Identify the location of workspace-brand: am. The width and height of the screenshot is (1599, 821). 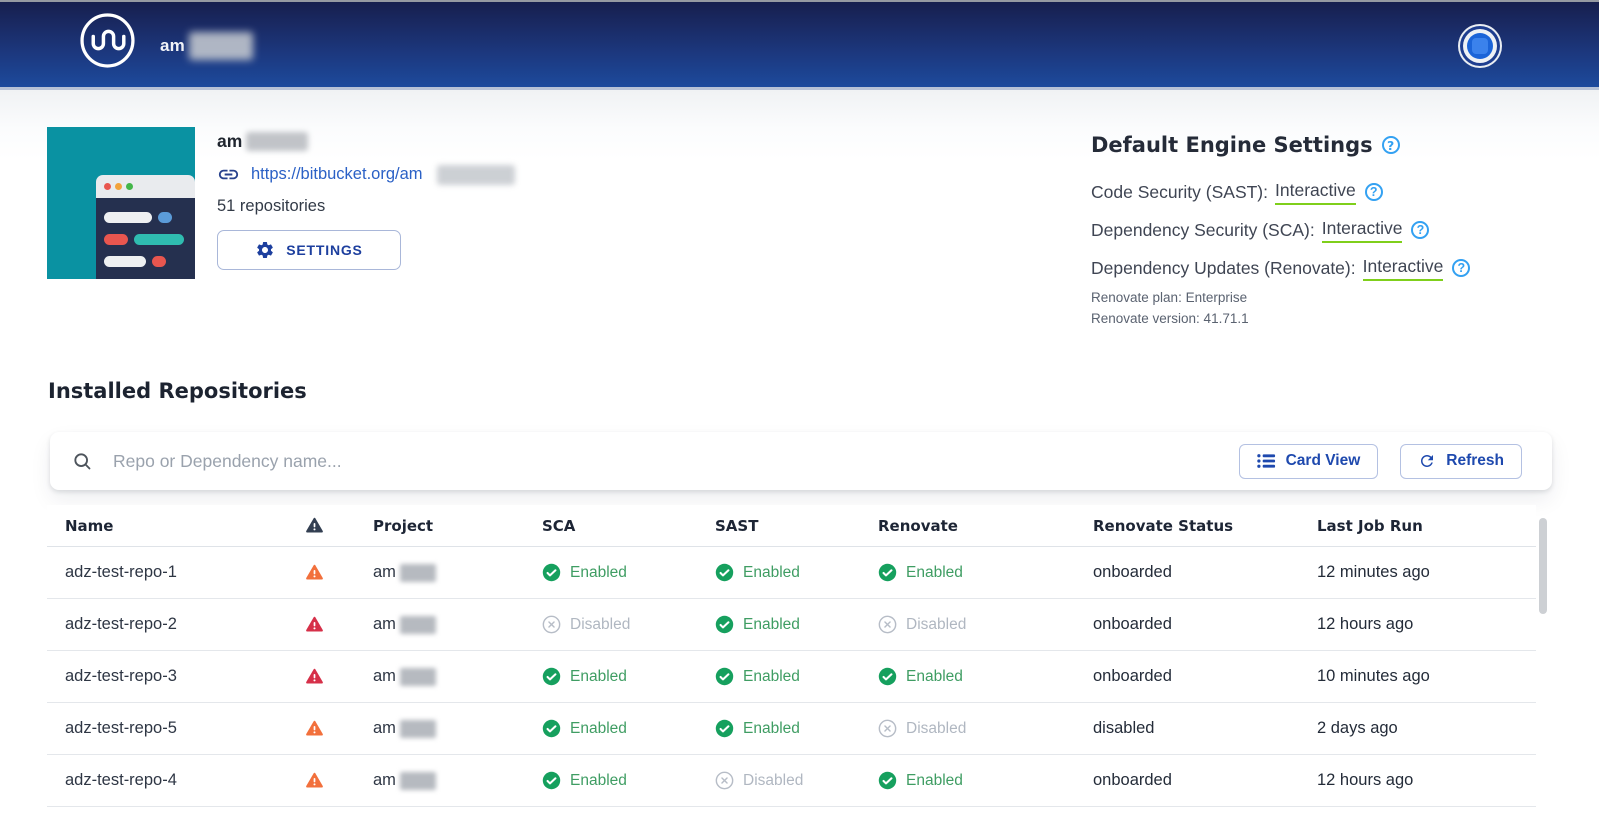
(206, 45).